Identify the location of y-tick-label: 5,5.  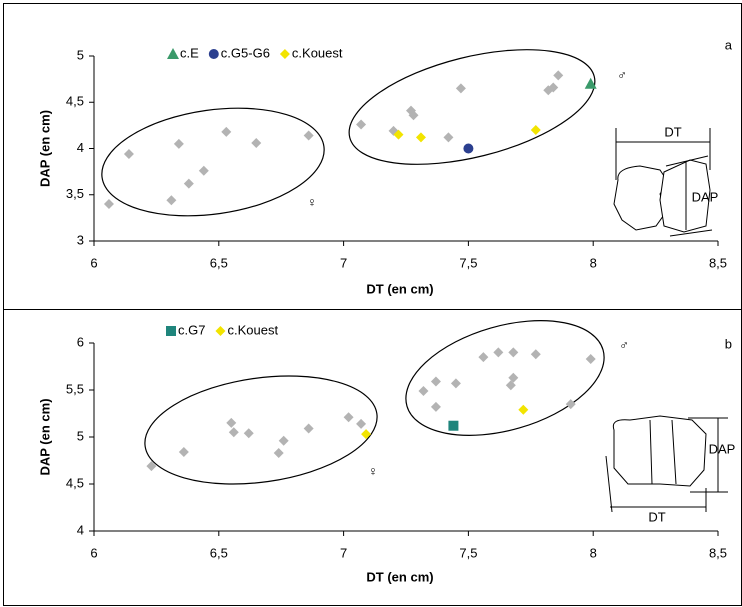
(75, 388).